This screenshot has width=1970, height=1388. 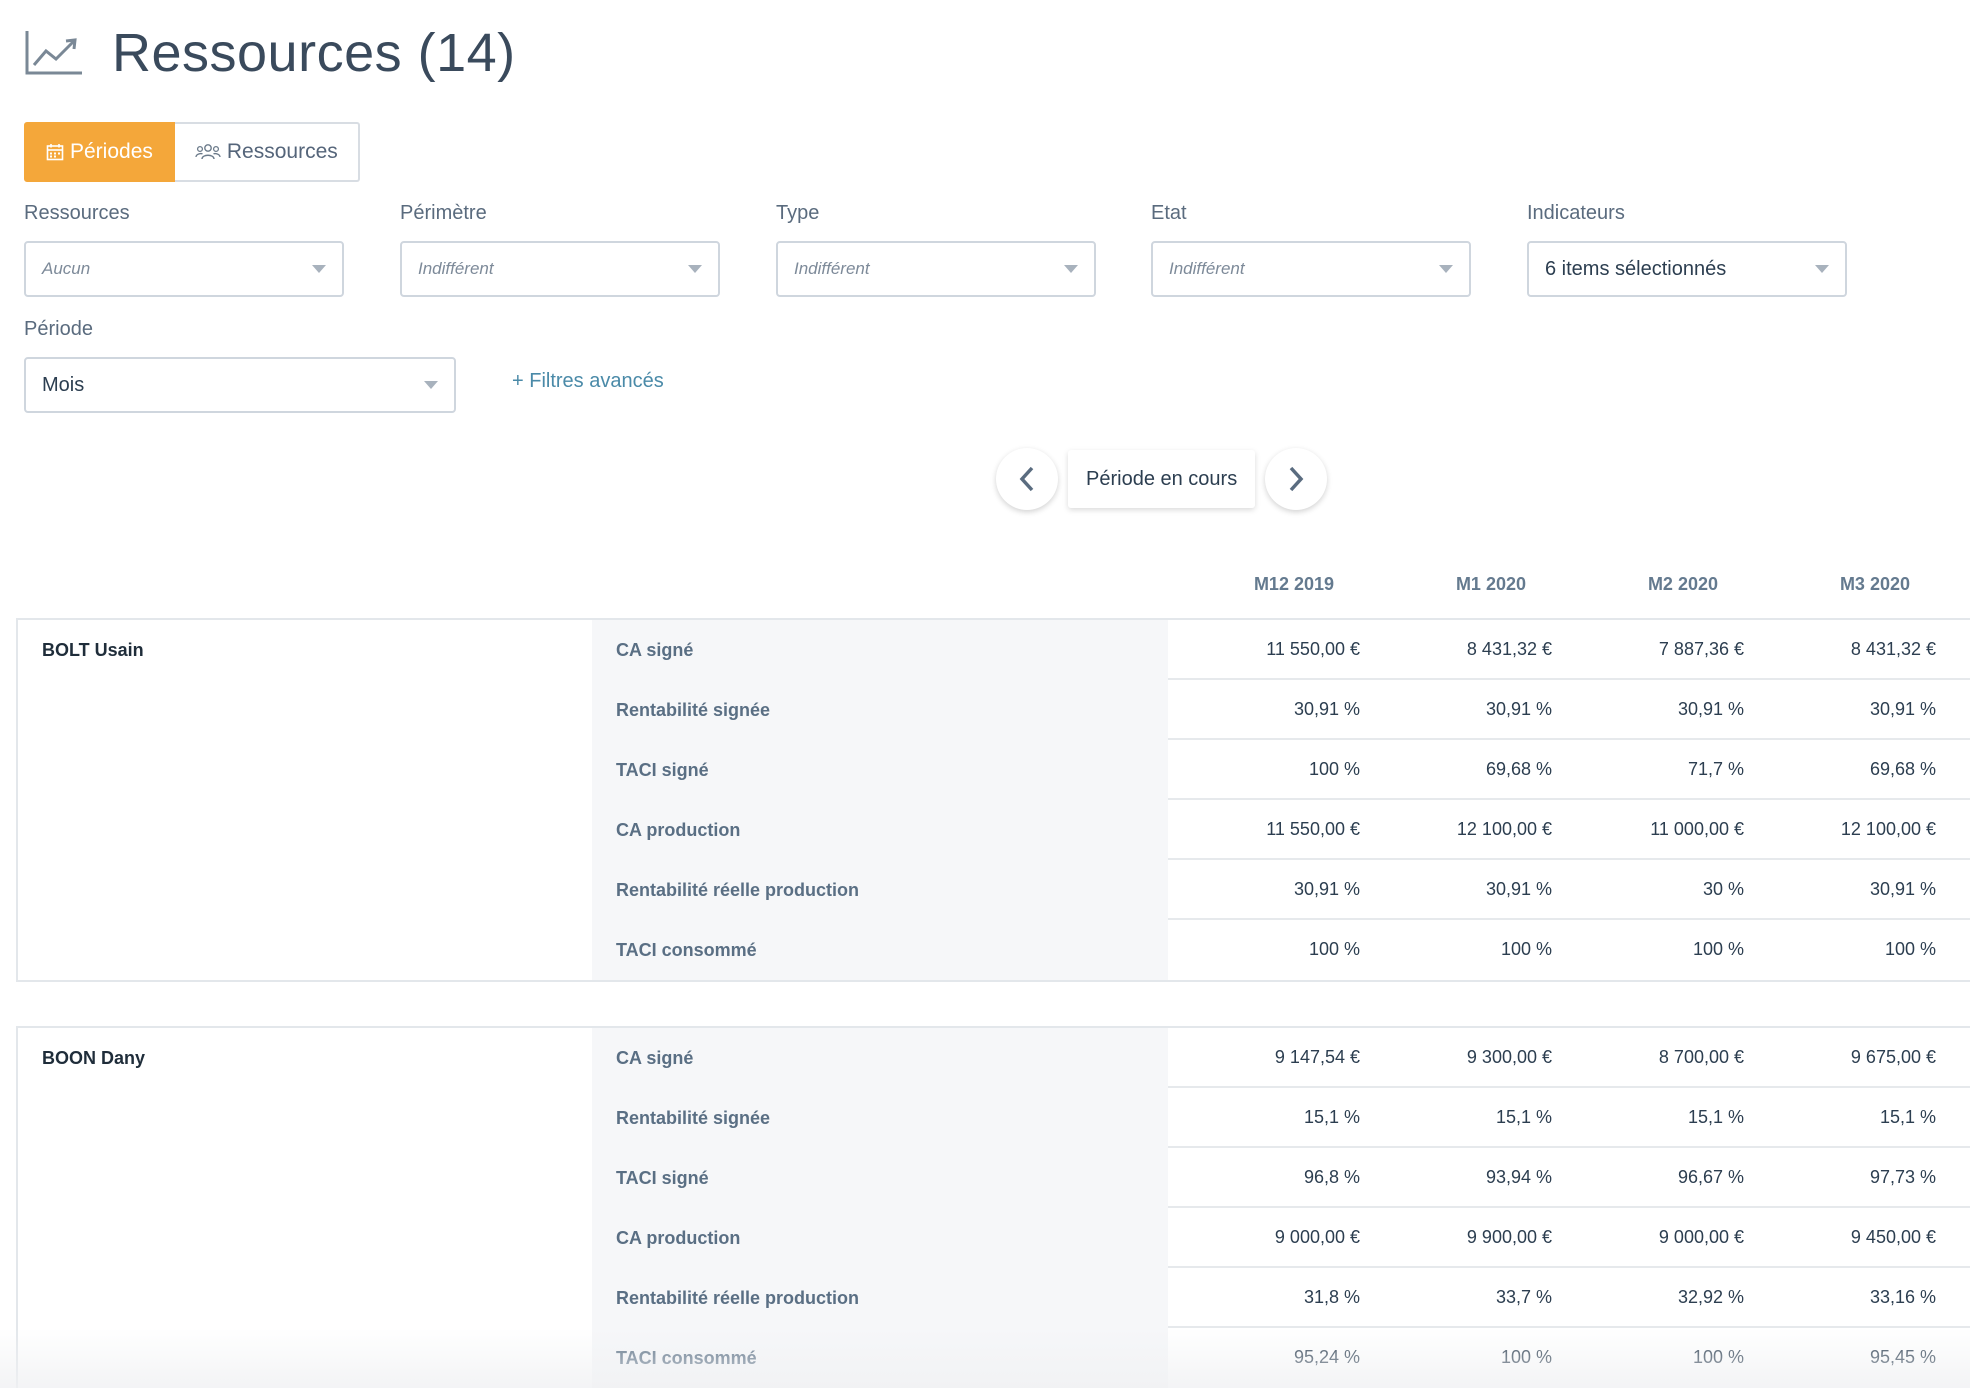 What do you see at coordinates (1874, 584) in the screenshot?
I see `column-header: M3 2020` at bounding box center [1874, 584].